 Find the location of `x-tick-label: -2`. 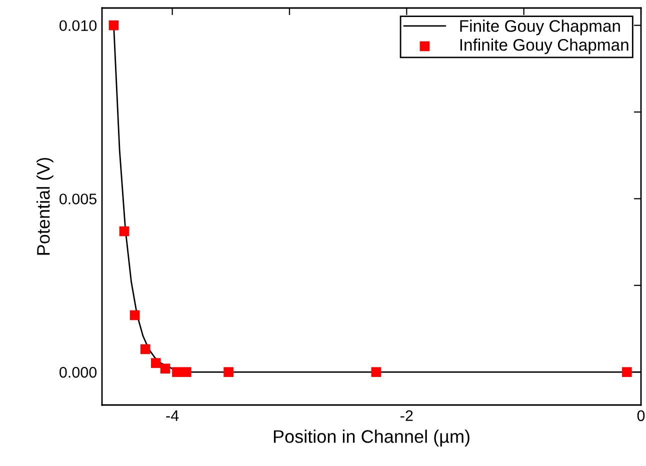

x-tick-label: -2 is located at coordinates (406, 415).